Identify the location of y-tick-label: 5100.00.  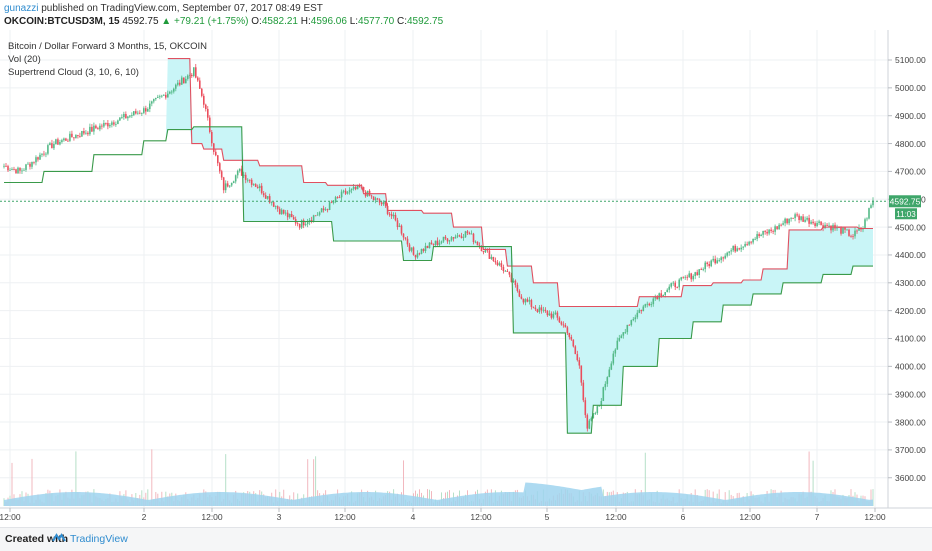
(910, 60).